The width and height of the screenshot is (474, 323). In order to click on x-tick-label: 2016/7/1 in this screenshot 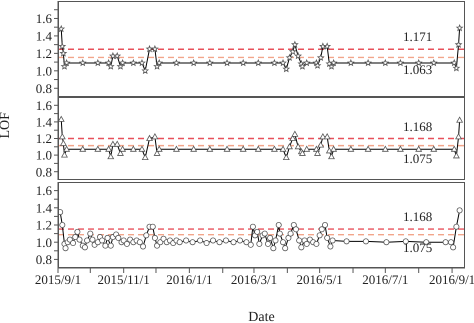, I will do `click(385, 280)`.